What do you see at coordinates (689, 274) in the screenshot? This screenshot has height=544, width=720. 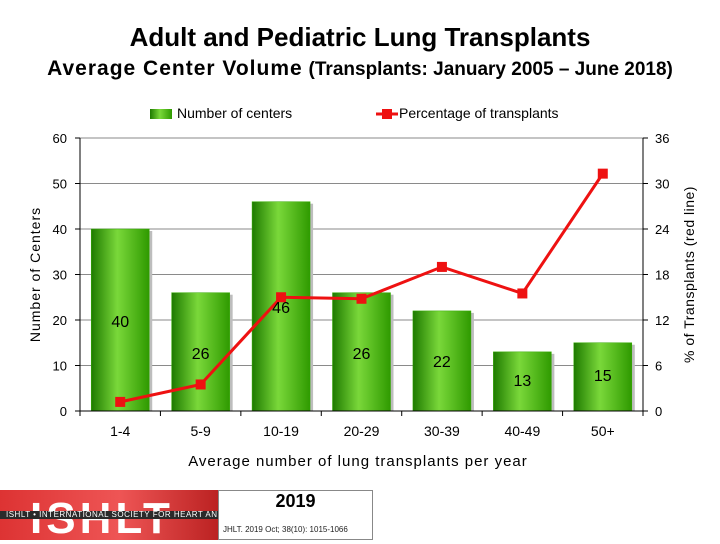 I see `y-axis-title-right: % of Transplants (red line)` at bounding box center [689, 274].